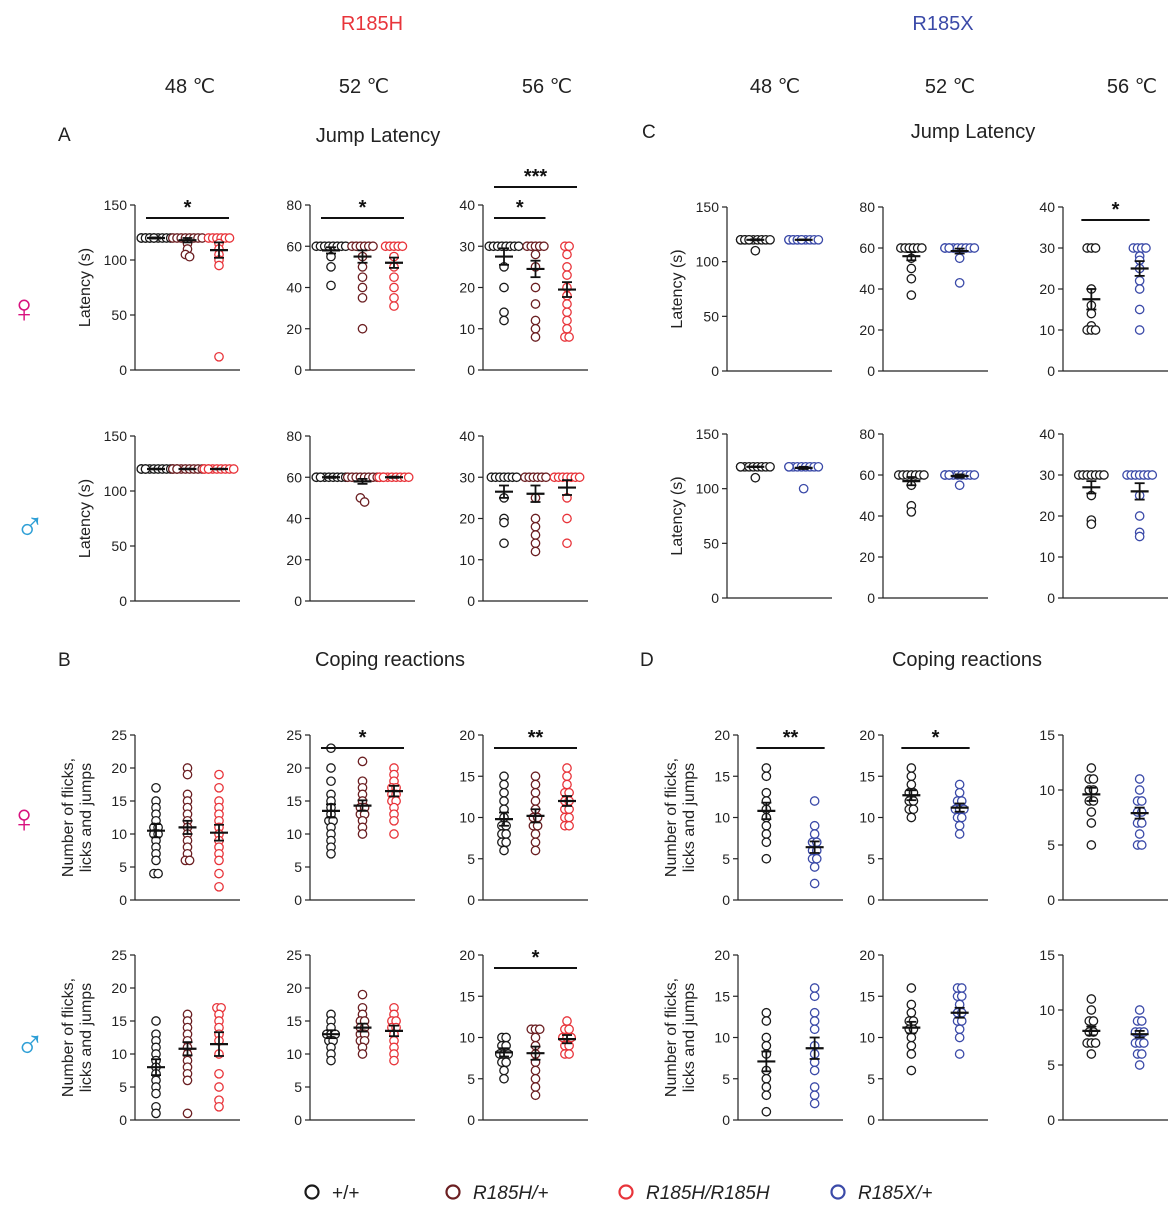 The image size is (1172, 1207). What do you see at coordinates (364, 87) in the screenshot?
I see `temp-header-r185h-52: 52 ℃` at bounding box center [364, 87].